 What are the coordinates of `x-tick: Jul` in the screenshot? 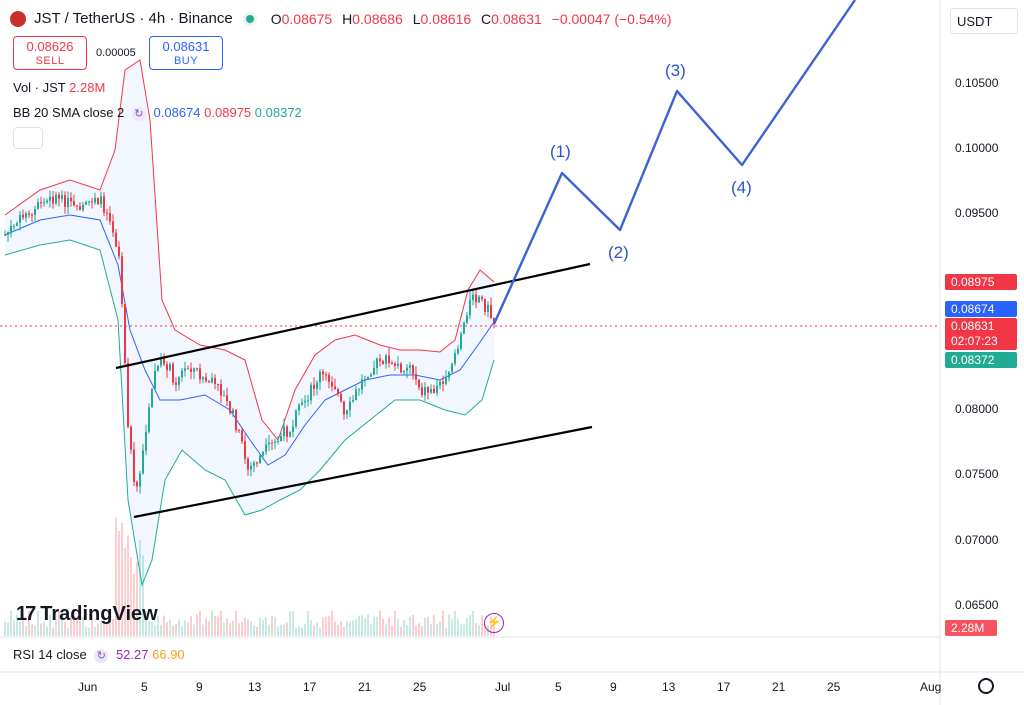 It's located at (503, 687).